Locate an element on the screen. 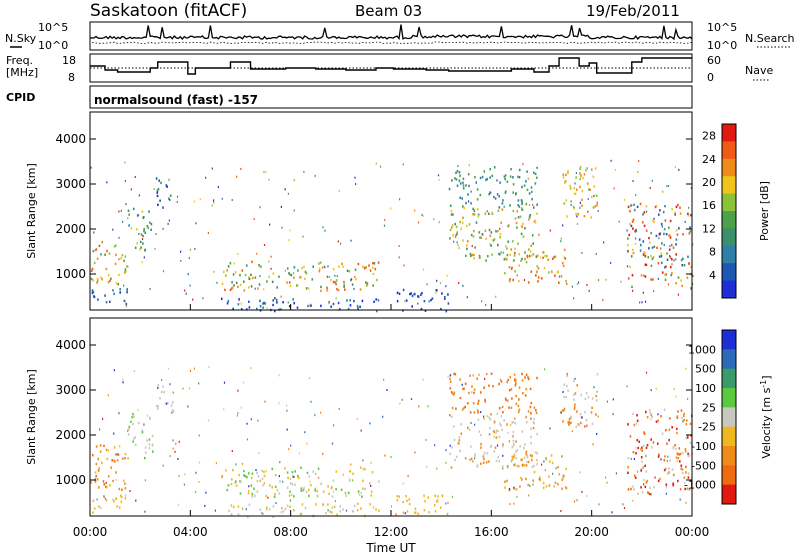 The height and width of the screenshot is (554, 800). colorbar-tick-label: 100 is located at coordinates (705, 388).